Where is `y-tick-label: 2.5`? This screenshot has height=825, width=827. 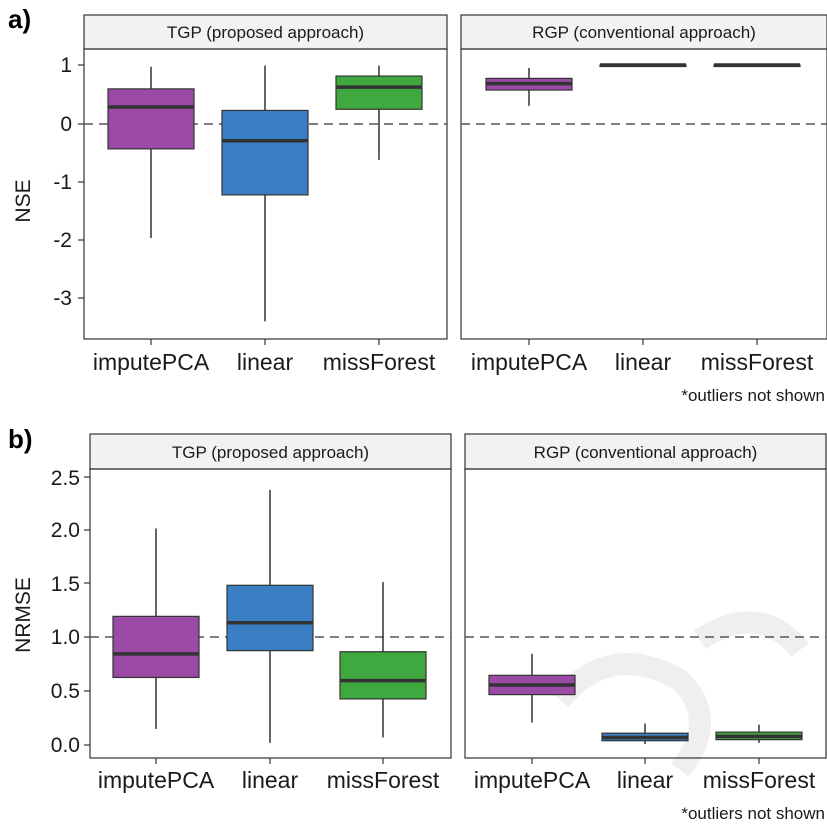
y-tick-label: 2.5 is located at coordinates (65, 478).